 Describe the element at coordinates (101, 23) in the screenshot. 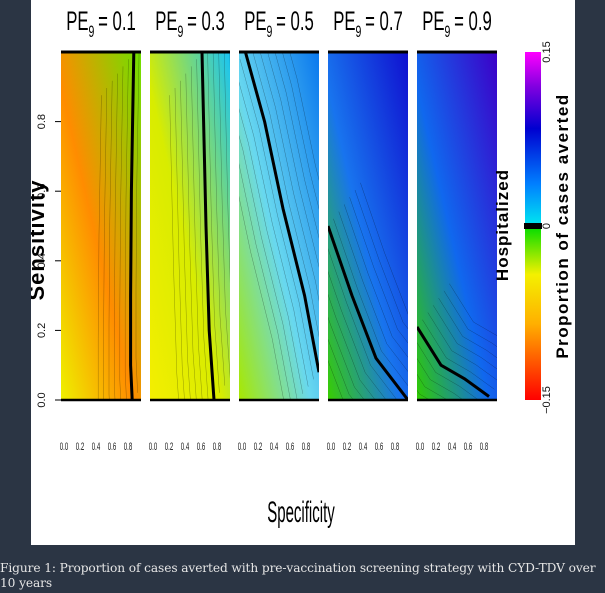

I see `panel-title: PE9 = 0.1` at that location.